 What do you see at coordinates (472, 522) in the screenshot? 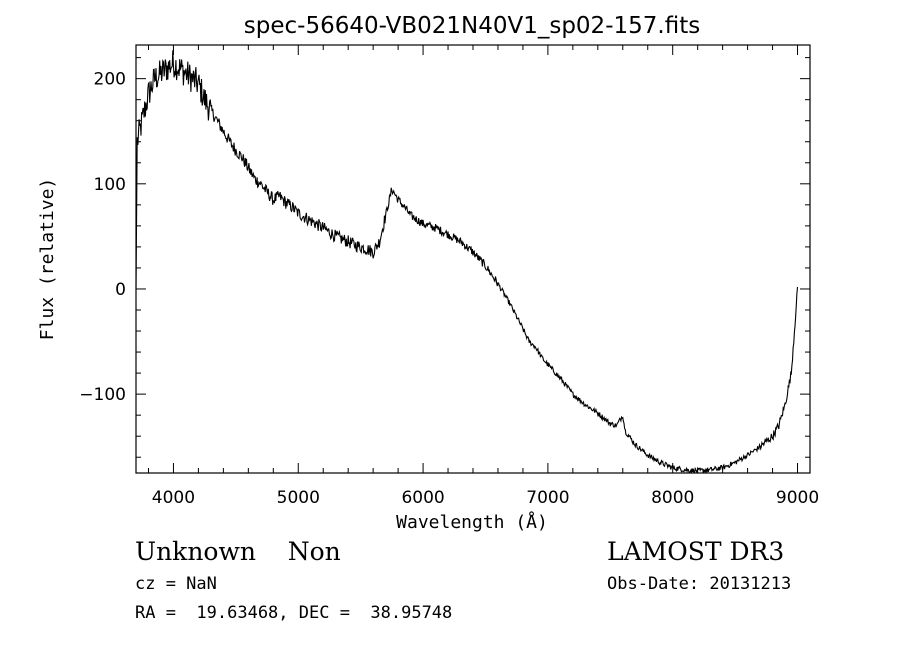
I see `x-axis-label: Wavelength (Å)` at bounding box center [472, 522].